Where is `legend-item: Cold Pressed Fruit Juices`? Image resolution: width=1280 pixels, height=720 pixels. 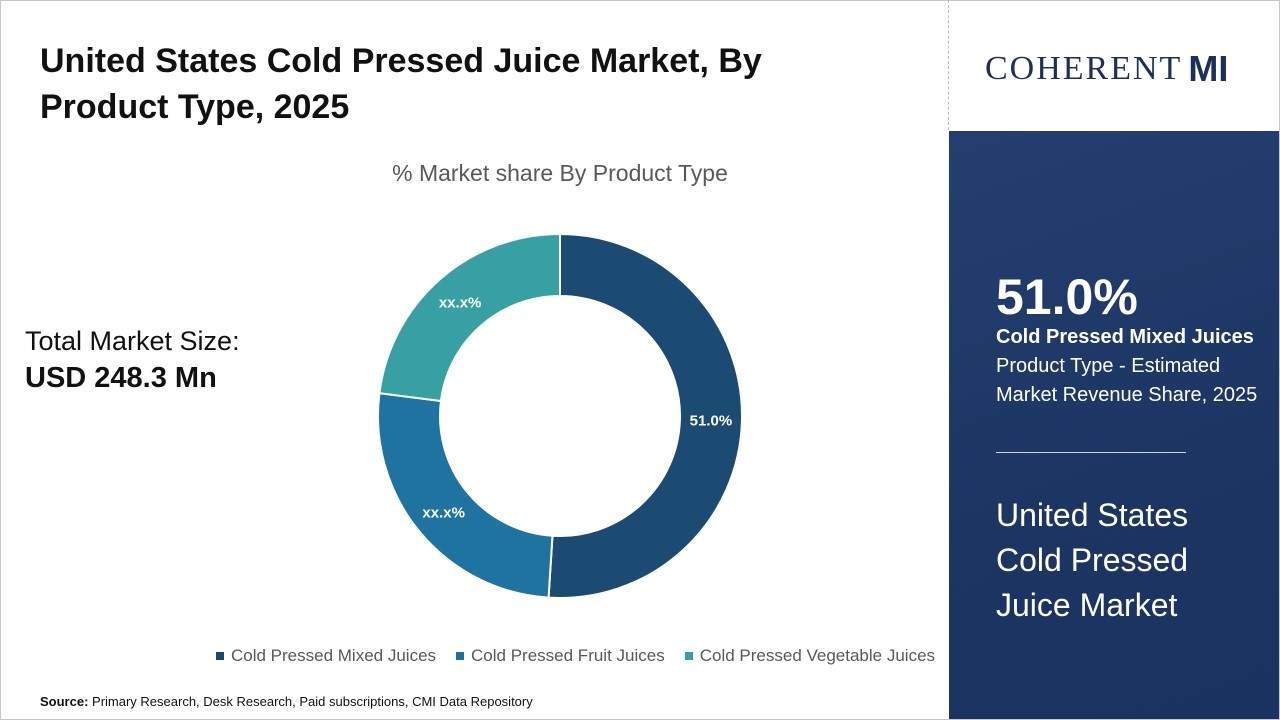
legend-item: Cold Pressed Fruit Juices is located at coordinates (560, 656).